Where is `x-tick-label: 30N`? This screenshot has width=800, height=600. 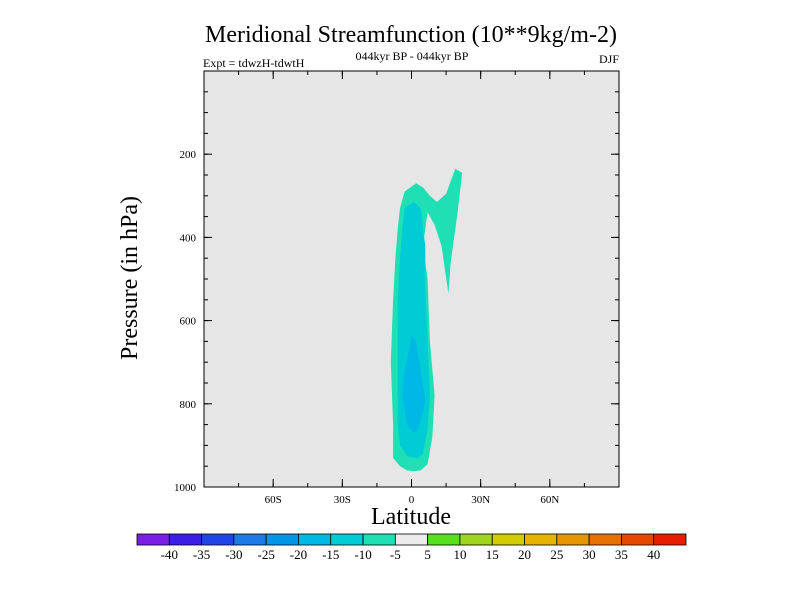
x-tick-label: 30N is located at coordinates (480, 500).